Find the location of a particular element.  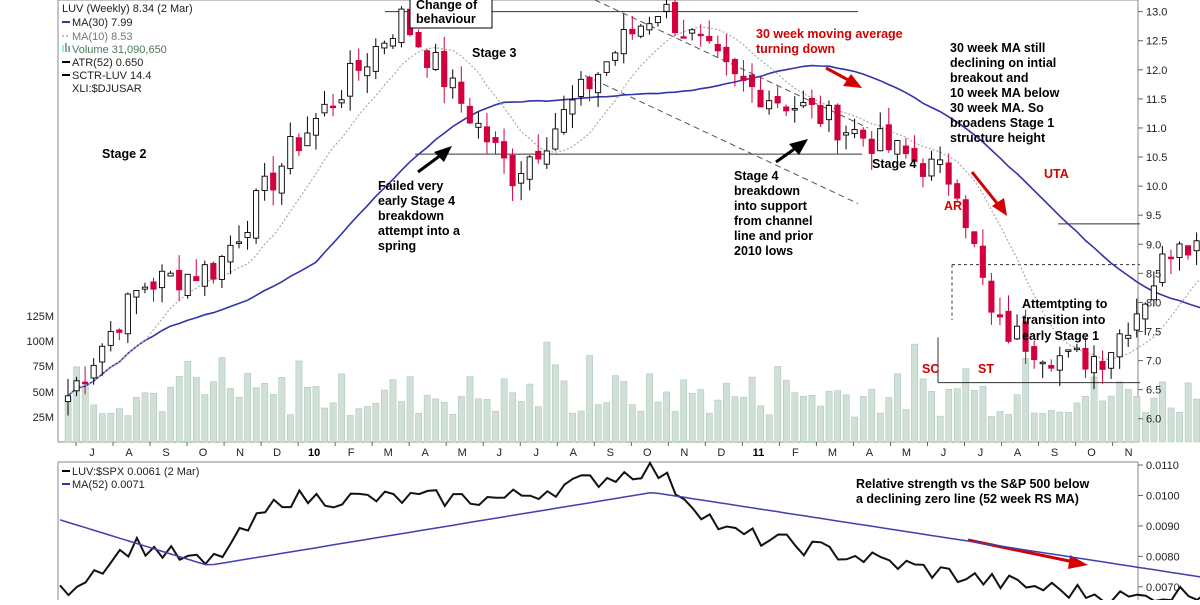

legend-ma52: MA(52) 0.0071 is located at coordinates (108, 485).